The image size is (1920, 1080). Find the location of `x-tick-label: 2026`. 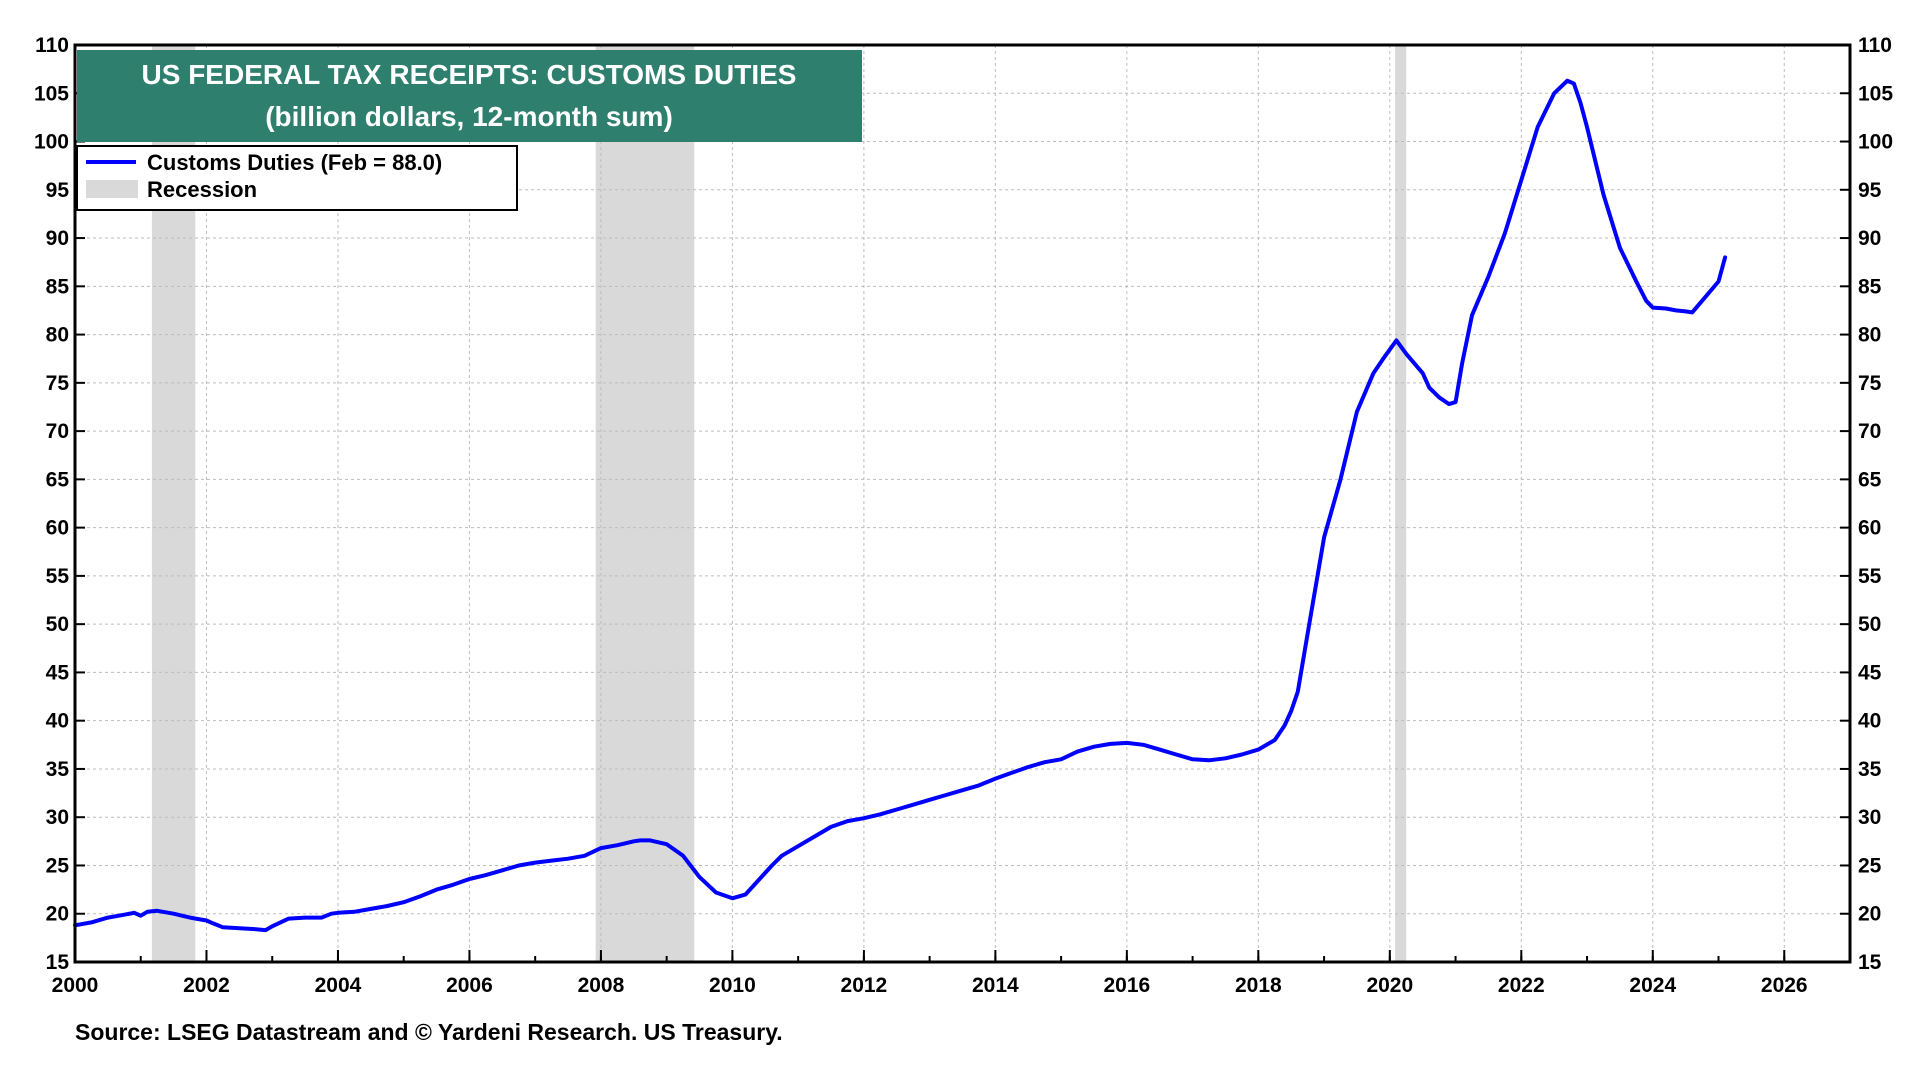

x-tick-label: 2026 is located at coordinates (1784, 985).